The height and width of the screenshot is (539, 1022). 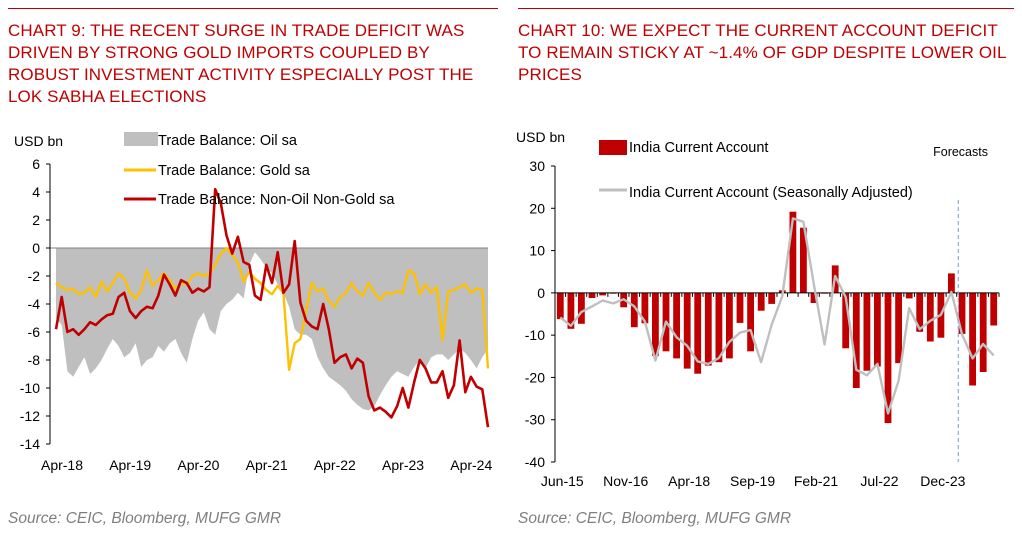 I want to click on x-tick-label: Apr-23, so click(x=403, y=465).